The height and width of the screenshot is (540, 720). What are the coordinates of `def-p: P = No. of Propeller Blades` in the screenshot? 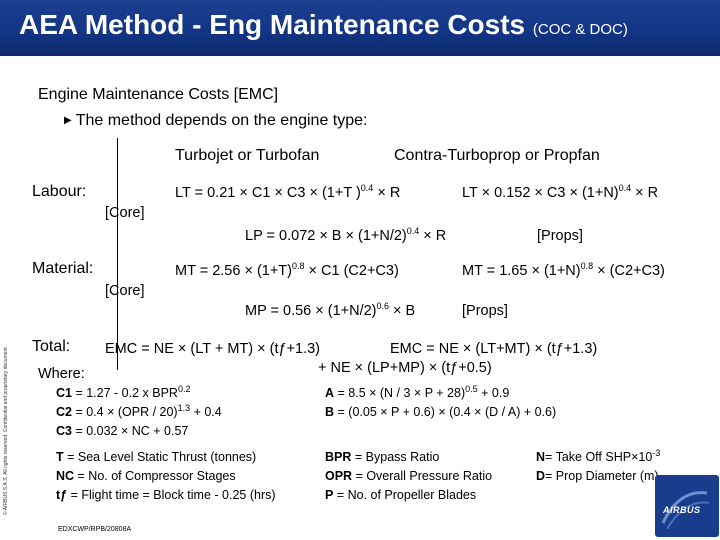 It's located at (401, 495).